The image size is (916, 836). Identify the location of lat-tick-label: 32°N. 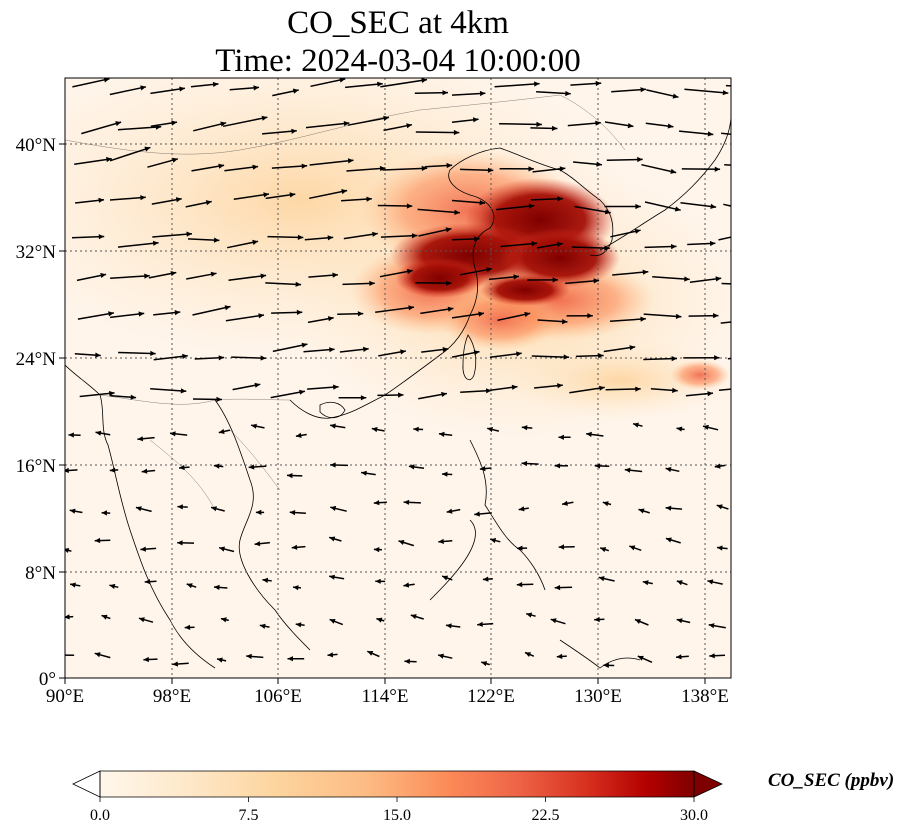
(36, 252).